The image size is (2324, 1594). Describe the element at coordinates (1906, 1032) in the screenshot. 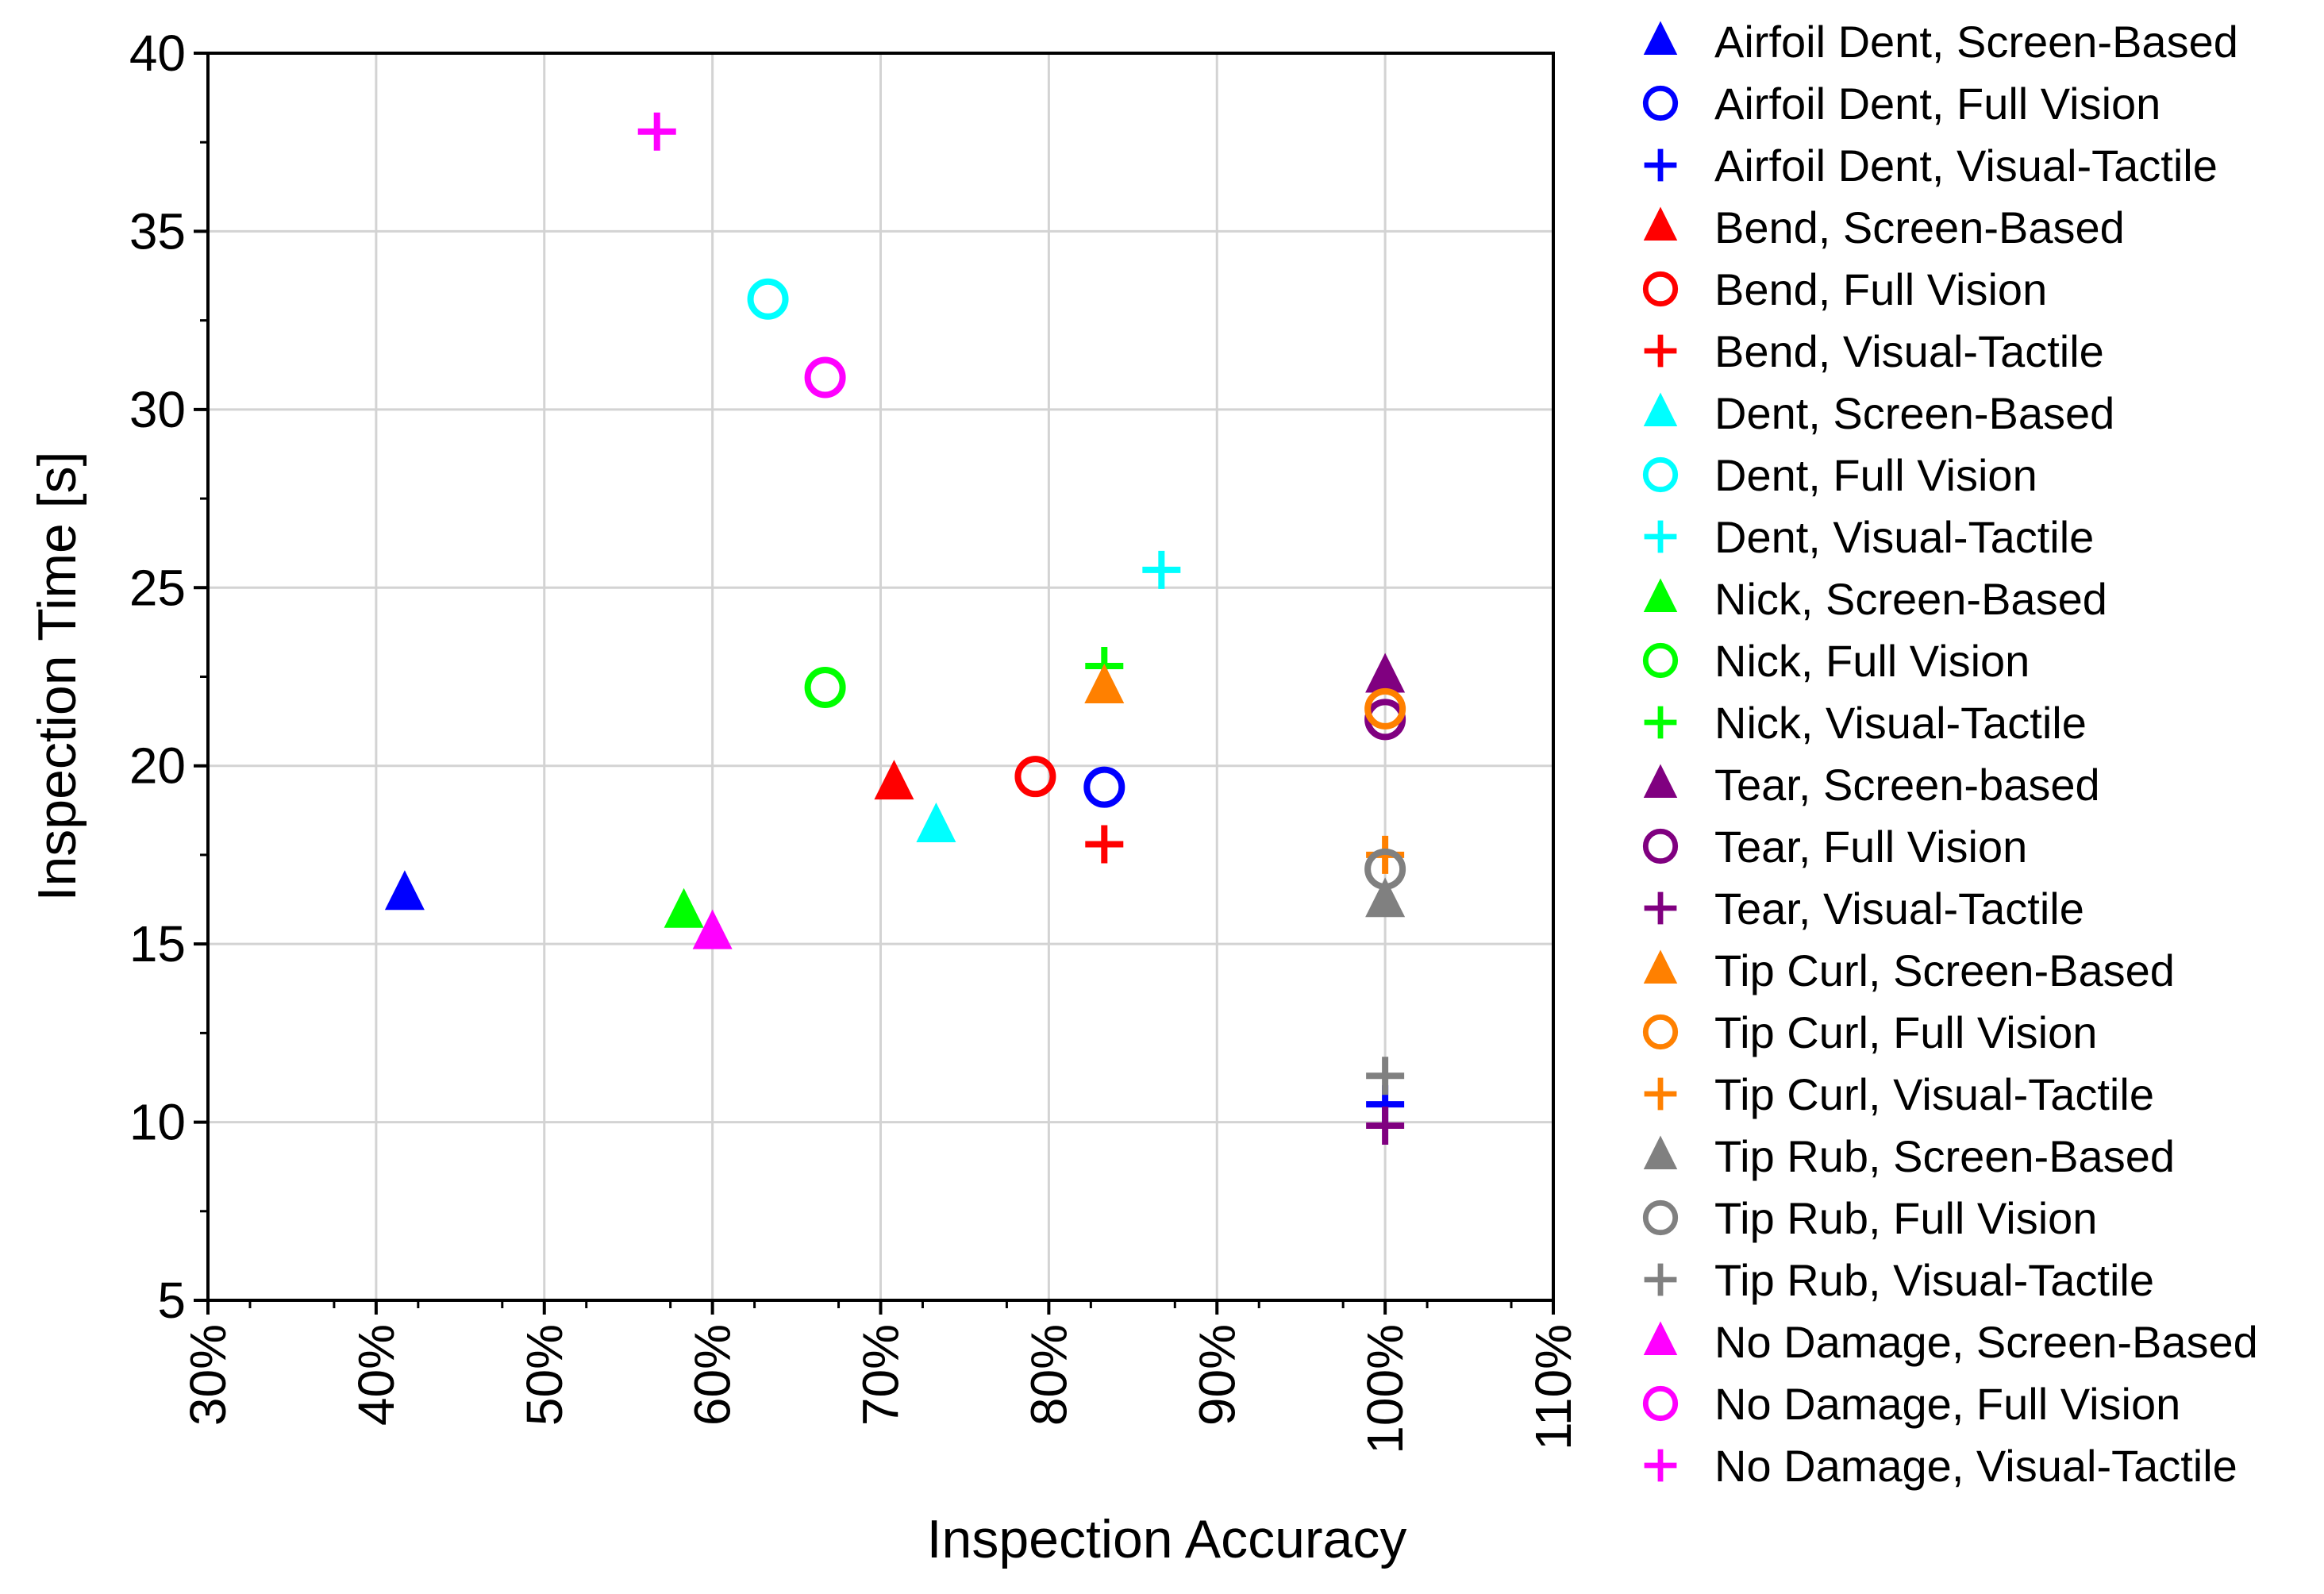

I see `legend-label: Tip Curl, Full Vision` at that location.